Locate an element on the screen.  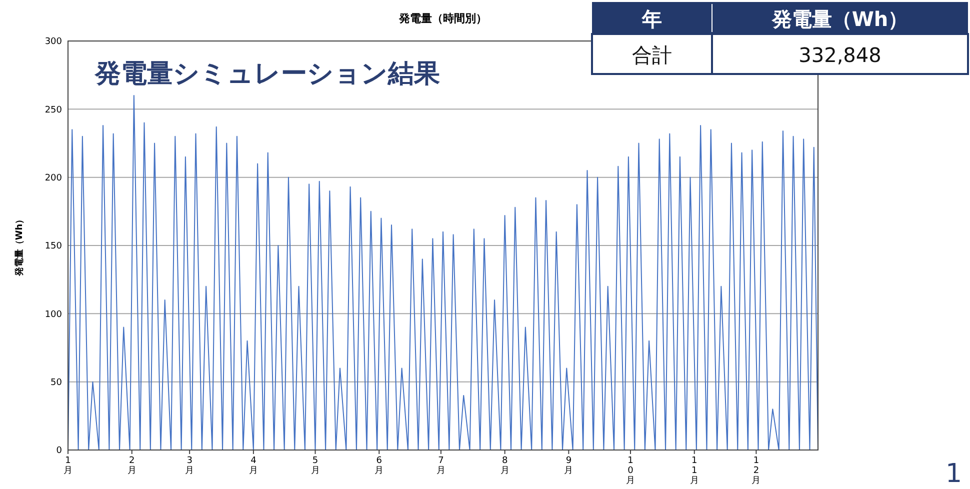
text: 発電量（Wh） is located at coordinates (839, 19).